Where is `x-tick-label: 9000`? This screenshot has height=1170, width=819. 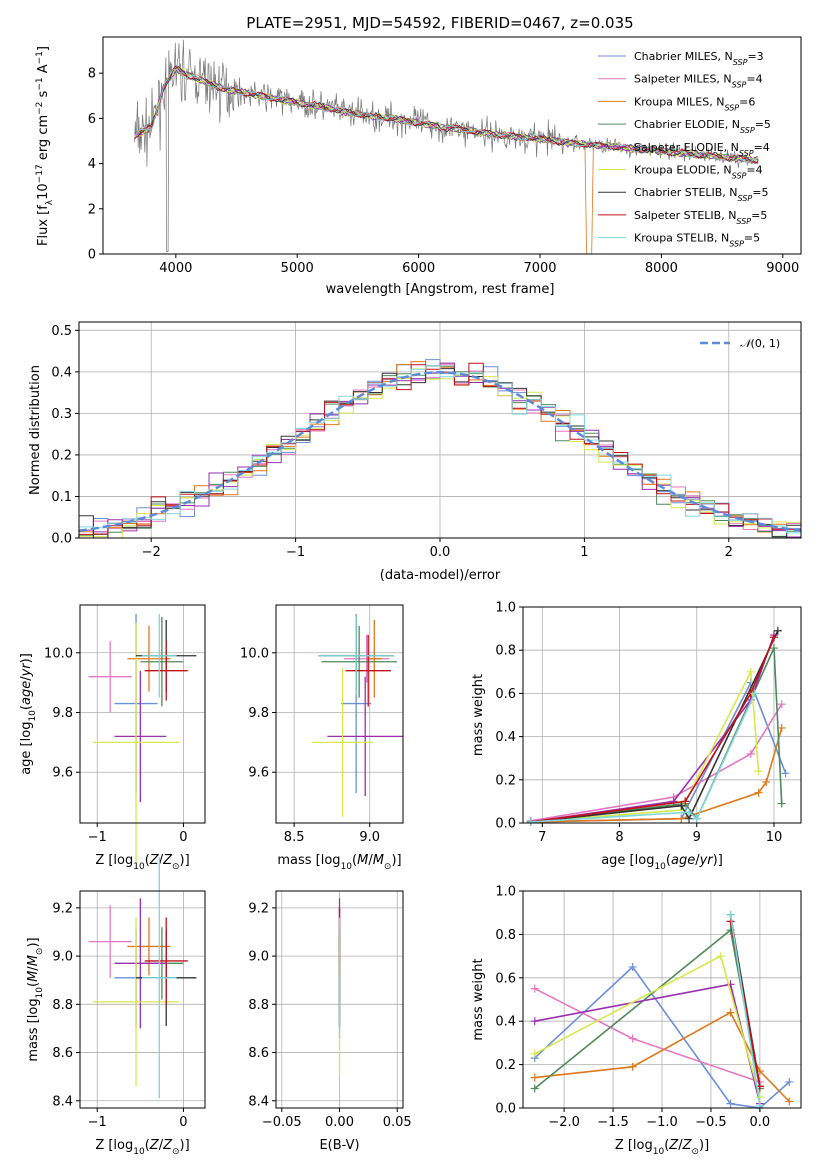 x-tick-label: 9000 is located at coordinates (782, 268).